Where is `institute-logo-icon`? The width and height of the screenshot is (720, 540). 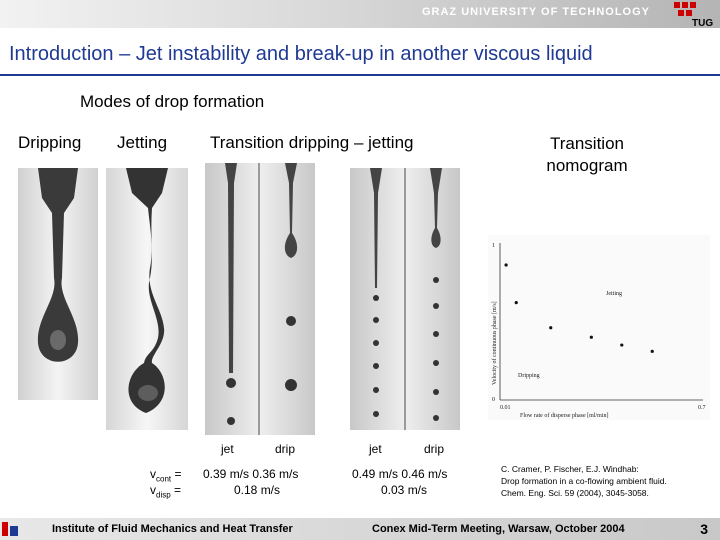 institute-logo-icon is located at coordinates (10, 529).